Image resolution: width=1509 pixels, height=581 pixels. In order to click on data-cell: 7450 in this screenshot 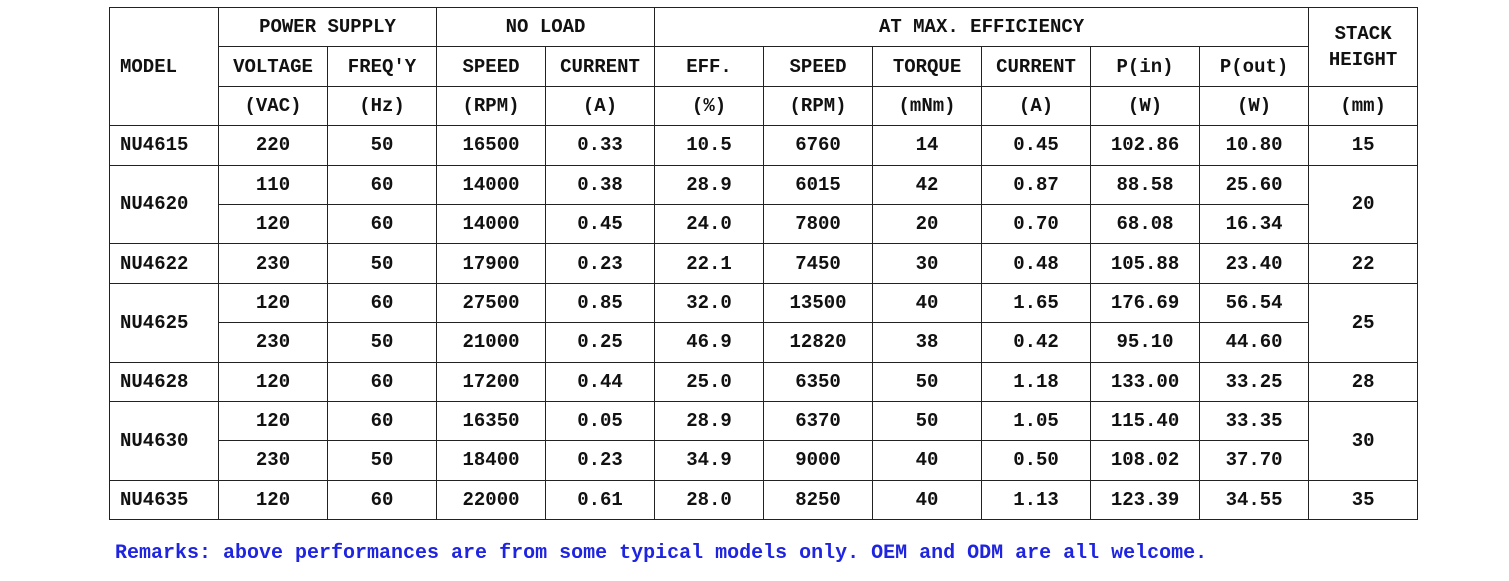, I will do `click(818, 263)`.